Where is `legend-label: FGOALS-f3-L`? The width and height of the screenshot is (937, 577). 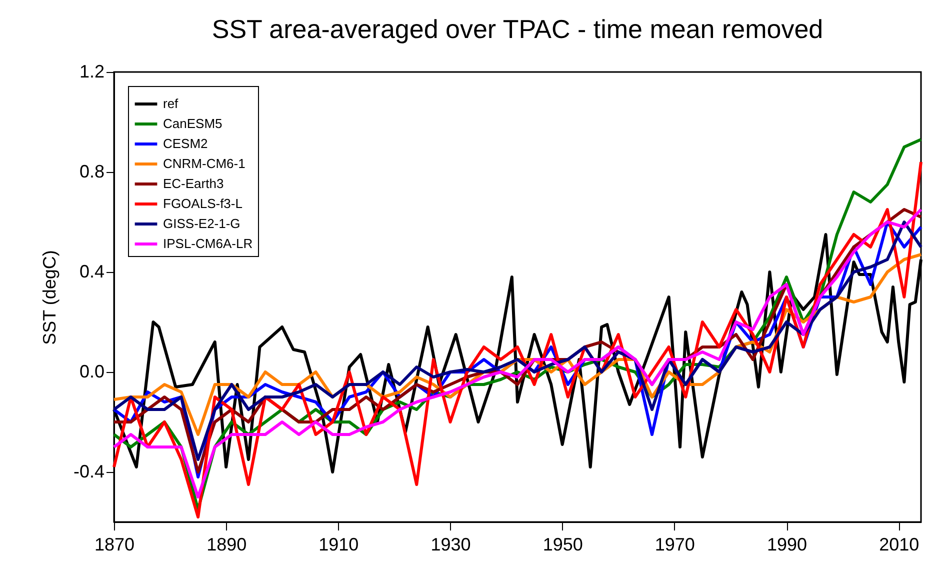
legend-label: FGOALS-f3-L is located at coordinates (202, 203).